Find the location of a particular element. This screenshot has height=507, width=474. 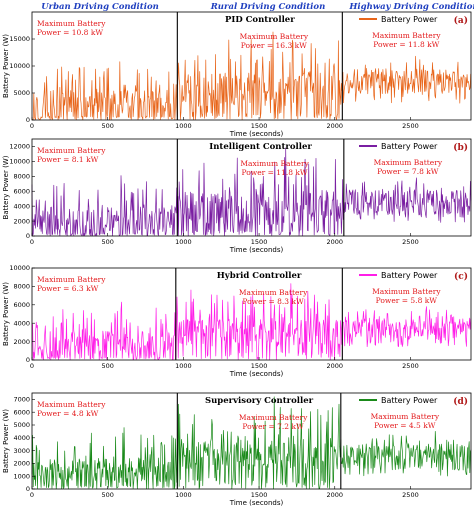

max-power-annotation: Power = 7.8 kW is located at coordinates (408, 171).